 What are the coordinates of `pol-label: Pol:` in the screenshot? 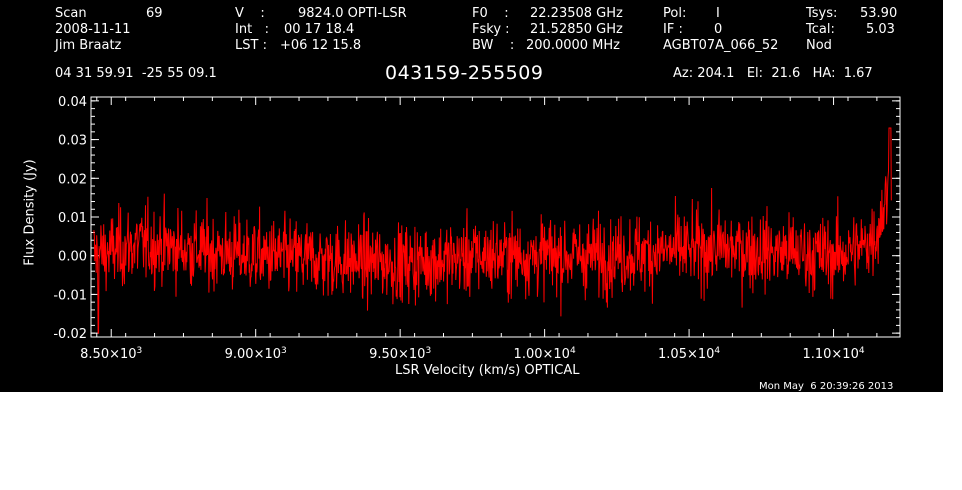 It's located at (675, 13).